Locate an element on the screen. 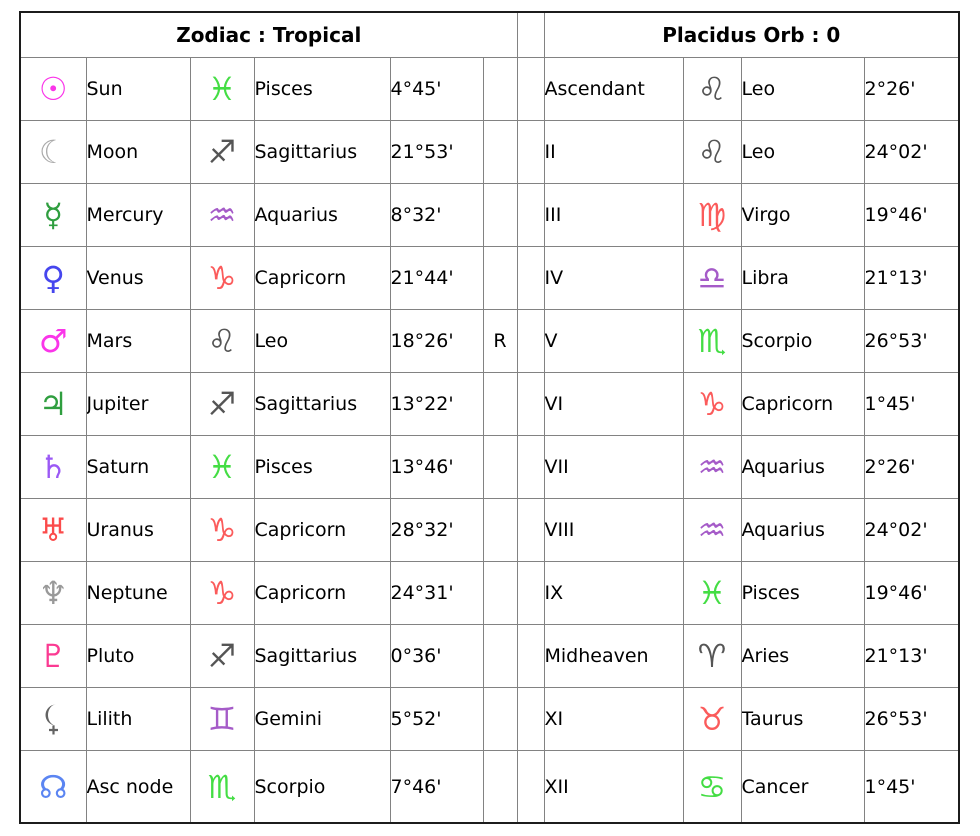 The image size is (980, 836). degree-value: 24°31' is located at coordinates (436, 593).